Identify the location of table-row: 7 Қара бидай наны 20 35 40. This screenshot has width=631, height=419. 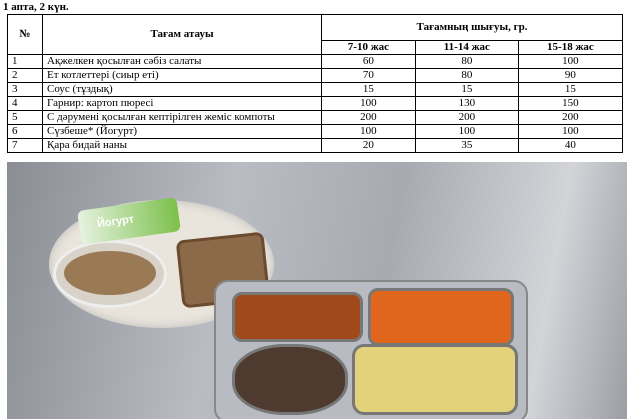
(315, 145).